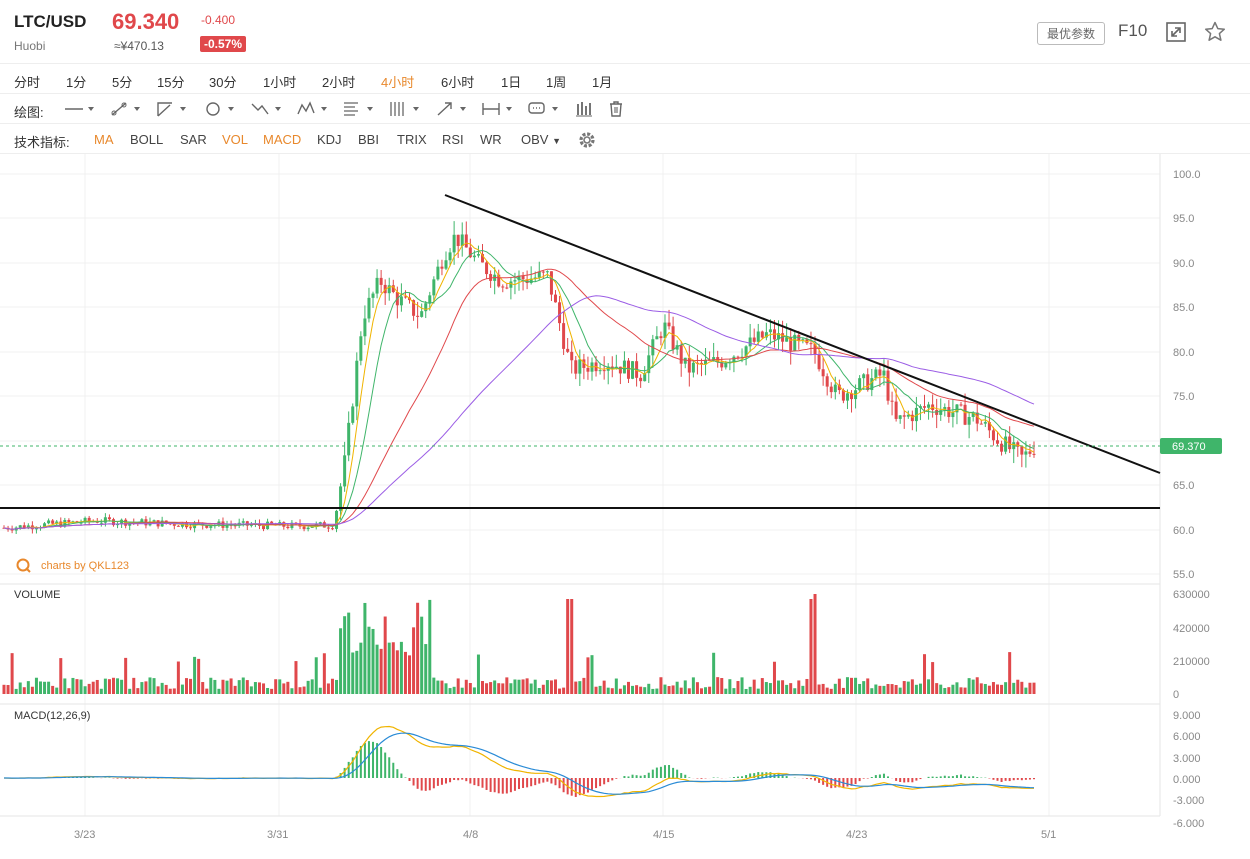 This screenshot has height=859, width=1250. Describe the element at coordinates (76, 82) in the screenshot. I see `timeframe-1m: 1分` at that location.